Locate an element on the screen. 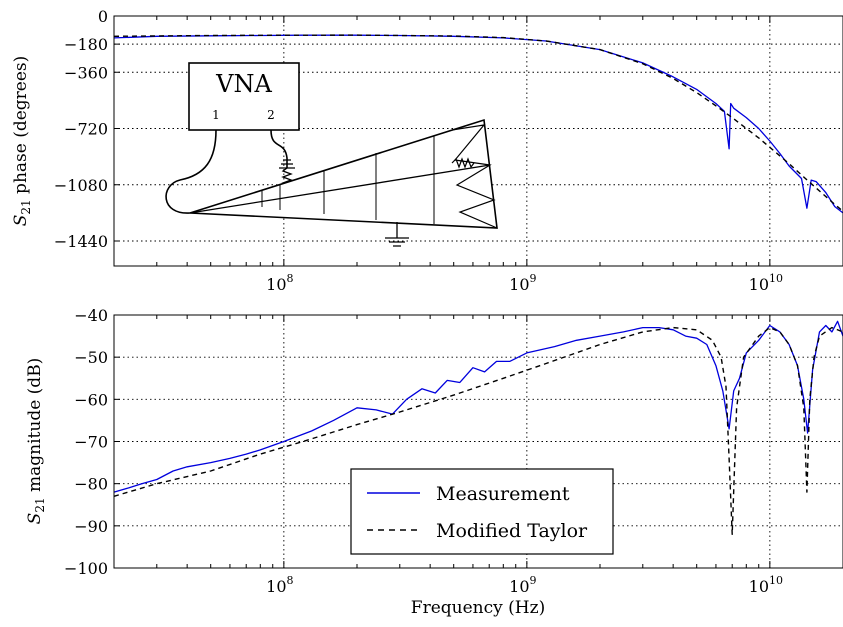 The image size is (843, 627). magnitude-xtick-label: 10⁹ is located at coordinates (522, 585).